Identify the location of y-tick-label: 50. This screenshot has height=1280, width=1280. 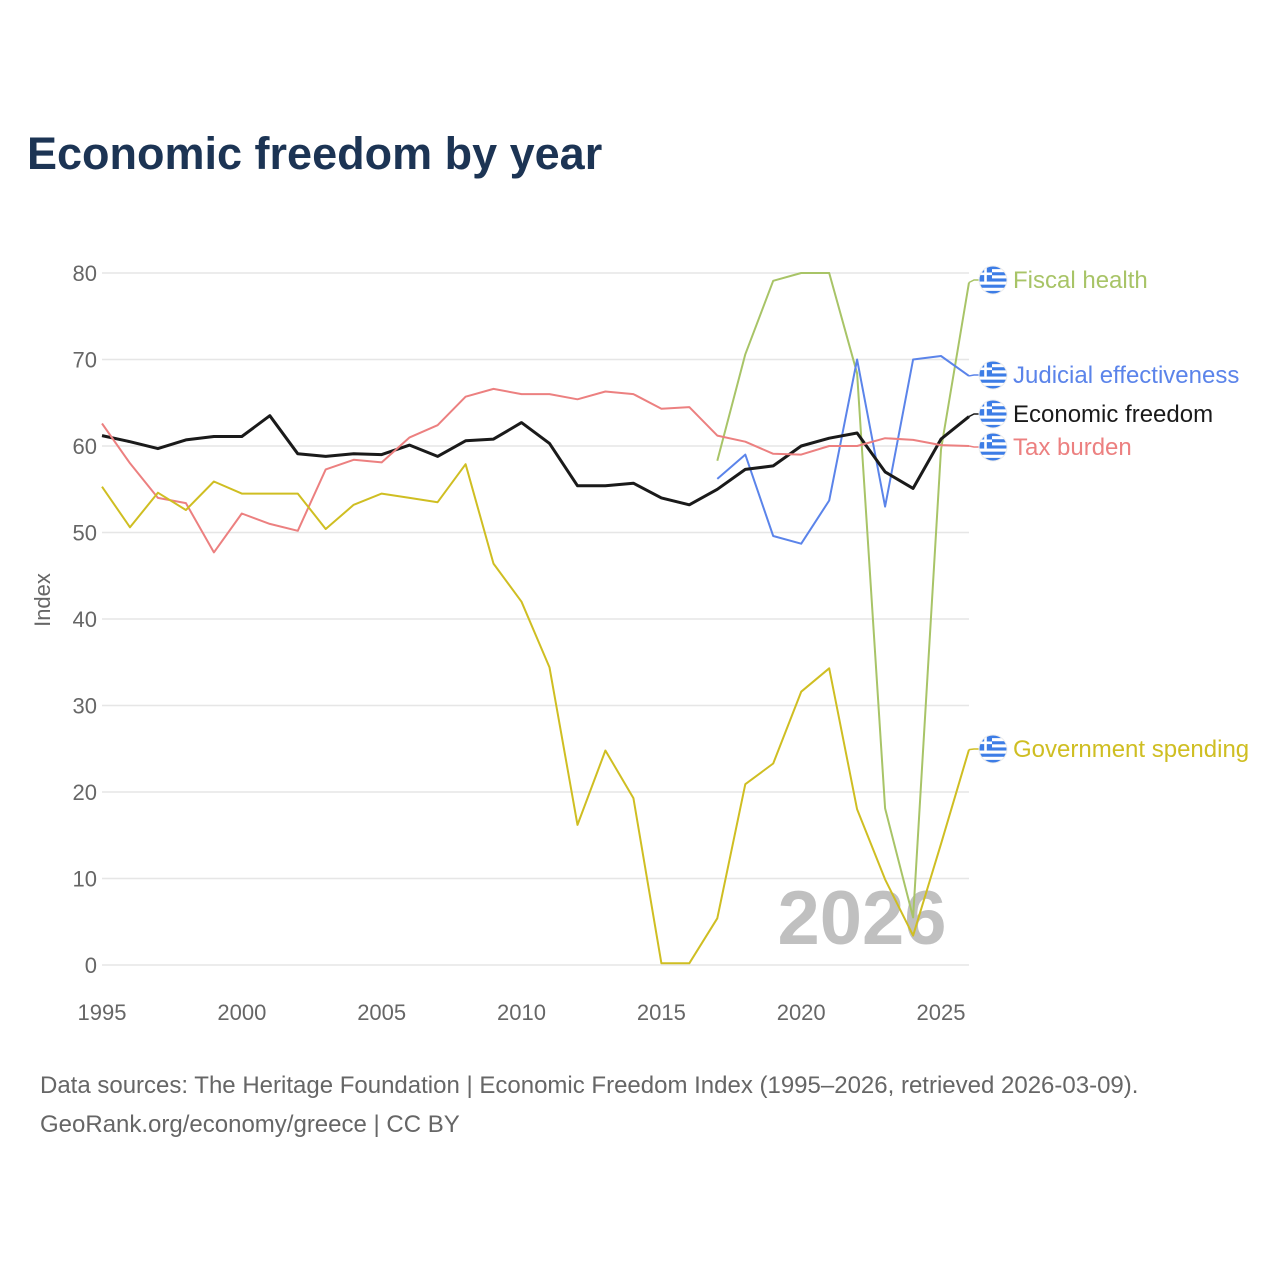
(85, 533).